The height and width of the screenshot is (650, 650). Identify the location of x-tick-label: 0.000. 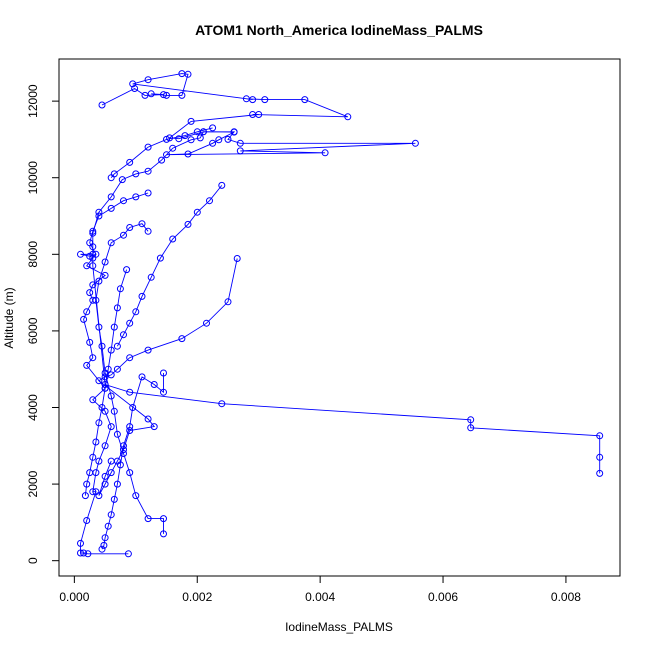
(74, 597).